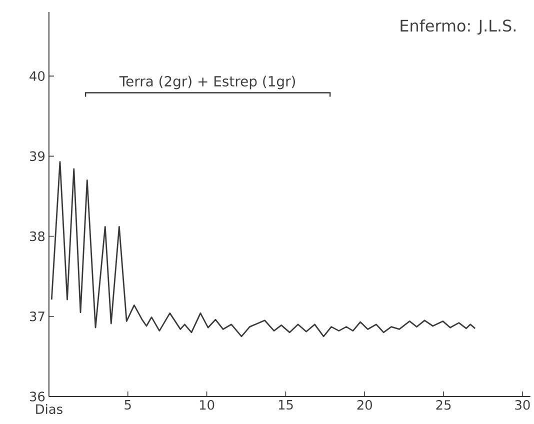 The width and height of the screenshot is (534, 424). I want to click on x-tick-label: 25, so click(443, 405).